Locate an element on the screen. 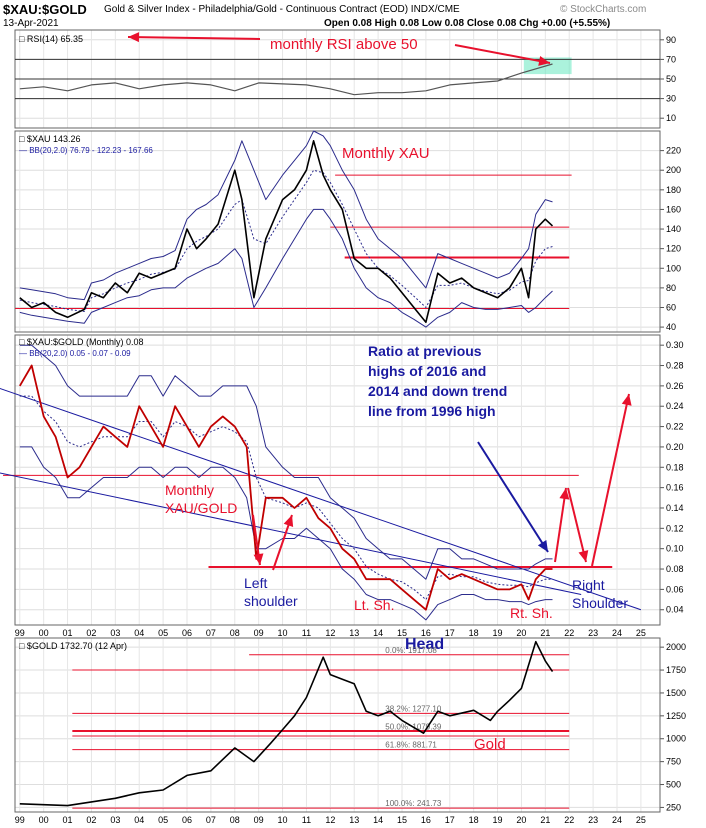 The width and height of the screenshot is (706, 828). gold-fib-label-3: 61.8%: 881.71 is located at coordinates (411, 745).